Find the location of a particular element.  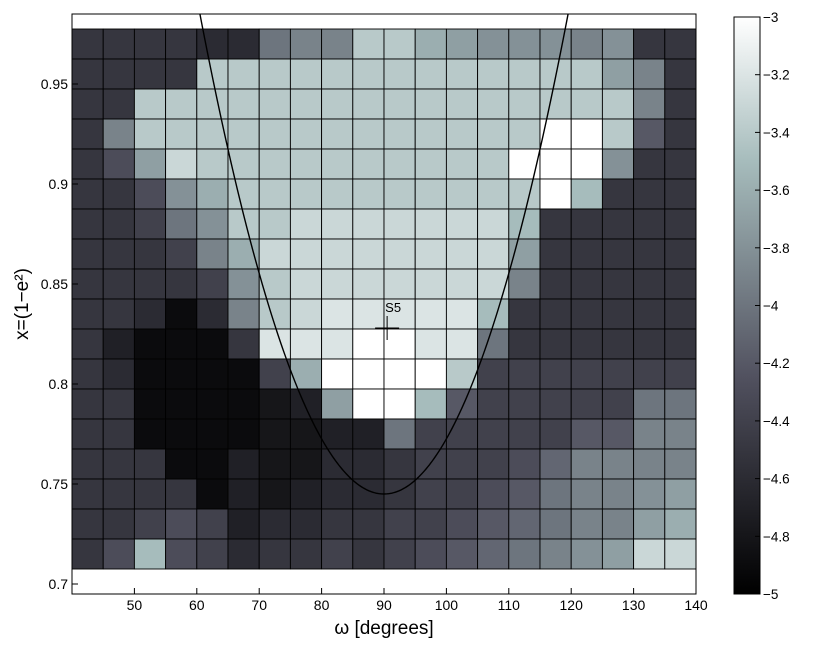

x-tick-label: 50 is located at coordinates (135, 605).